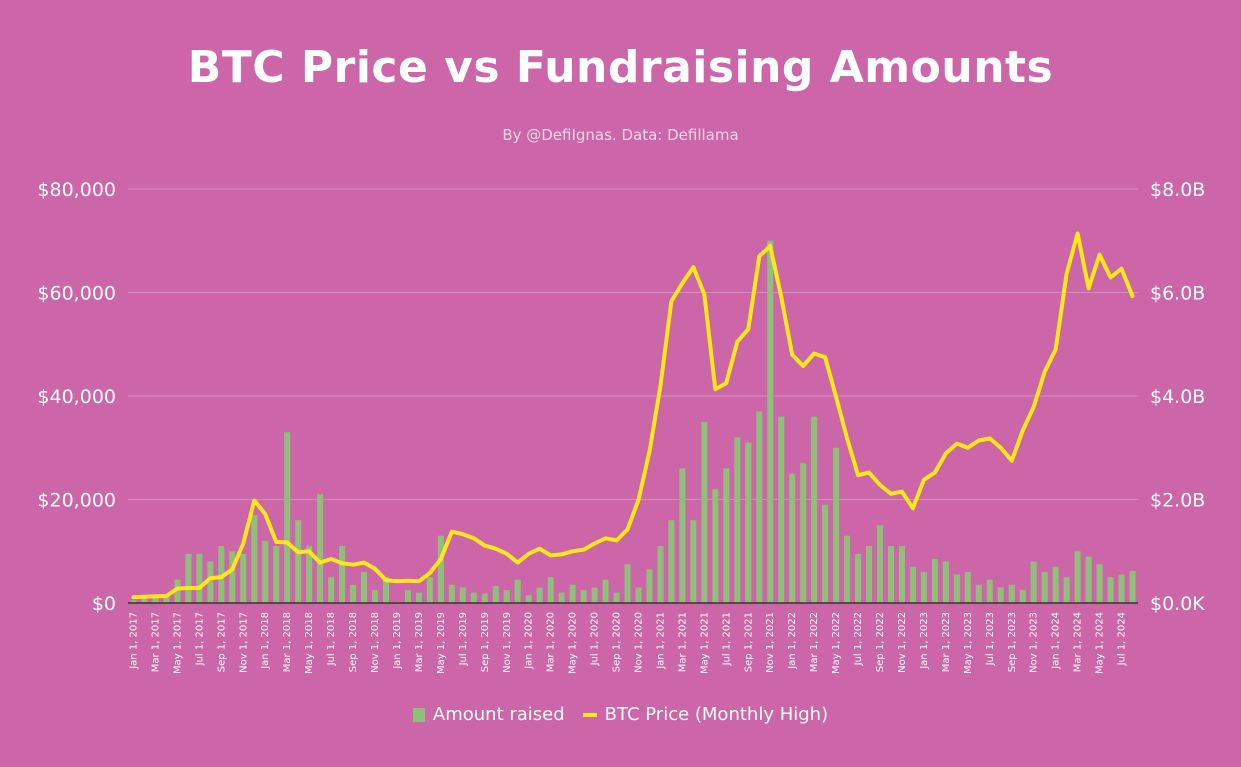 The width and height of the screenshot is (1241, 767). I want to click on right-axis-tick-label: $0.0K, so click(1177, 604).